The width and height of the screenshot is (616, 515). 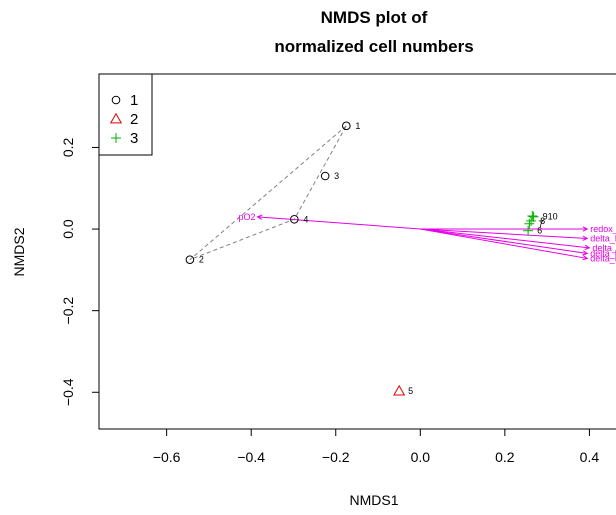 What do you see at coordinates (305, 219) in the screenshot?
I see `point-label-2: 4` at bounding box center [305, 219].